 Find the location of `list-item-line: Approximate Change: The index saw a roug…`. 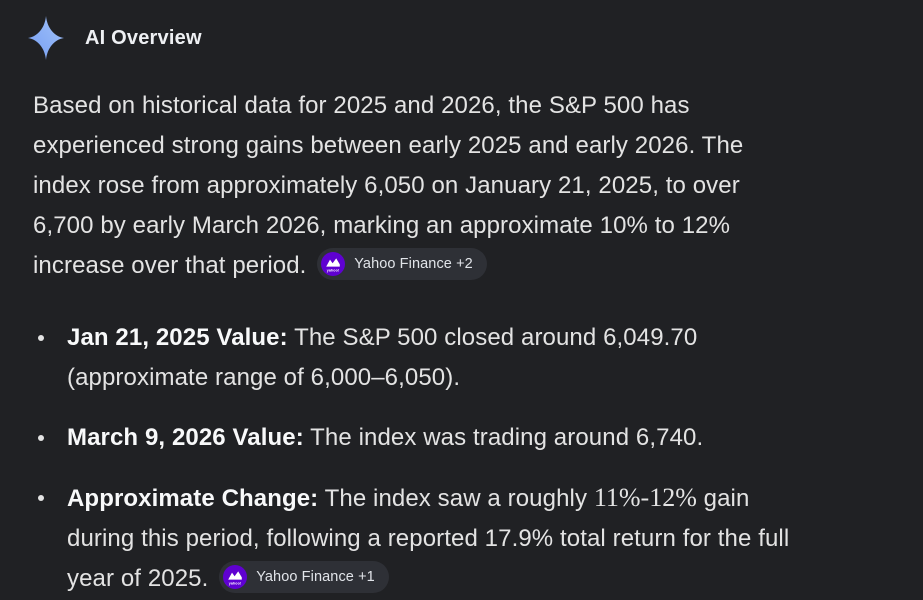

list-item-line: Approximate Change: The index saw a roug… is located at coordinates (482, 498).